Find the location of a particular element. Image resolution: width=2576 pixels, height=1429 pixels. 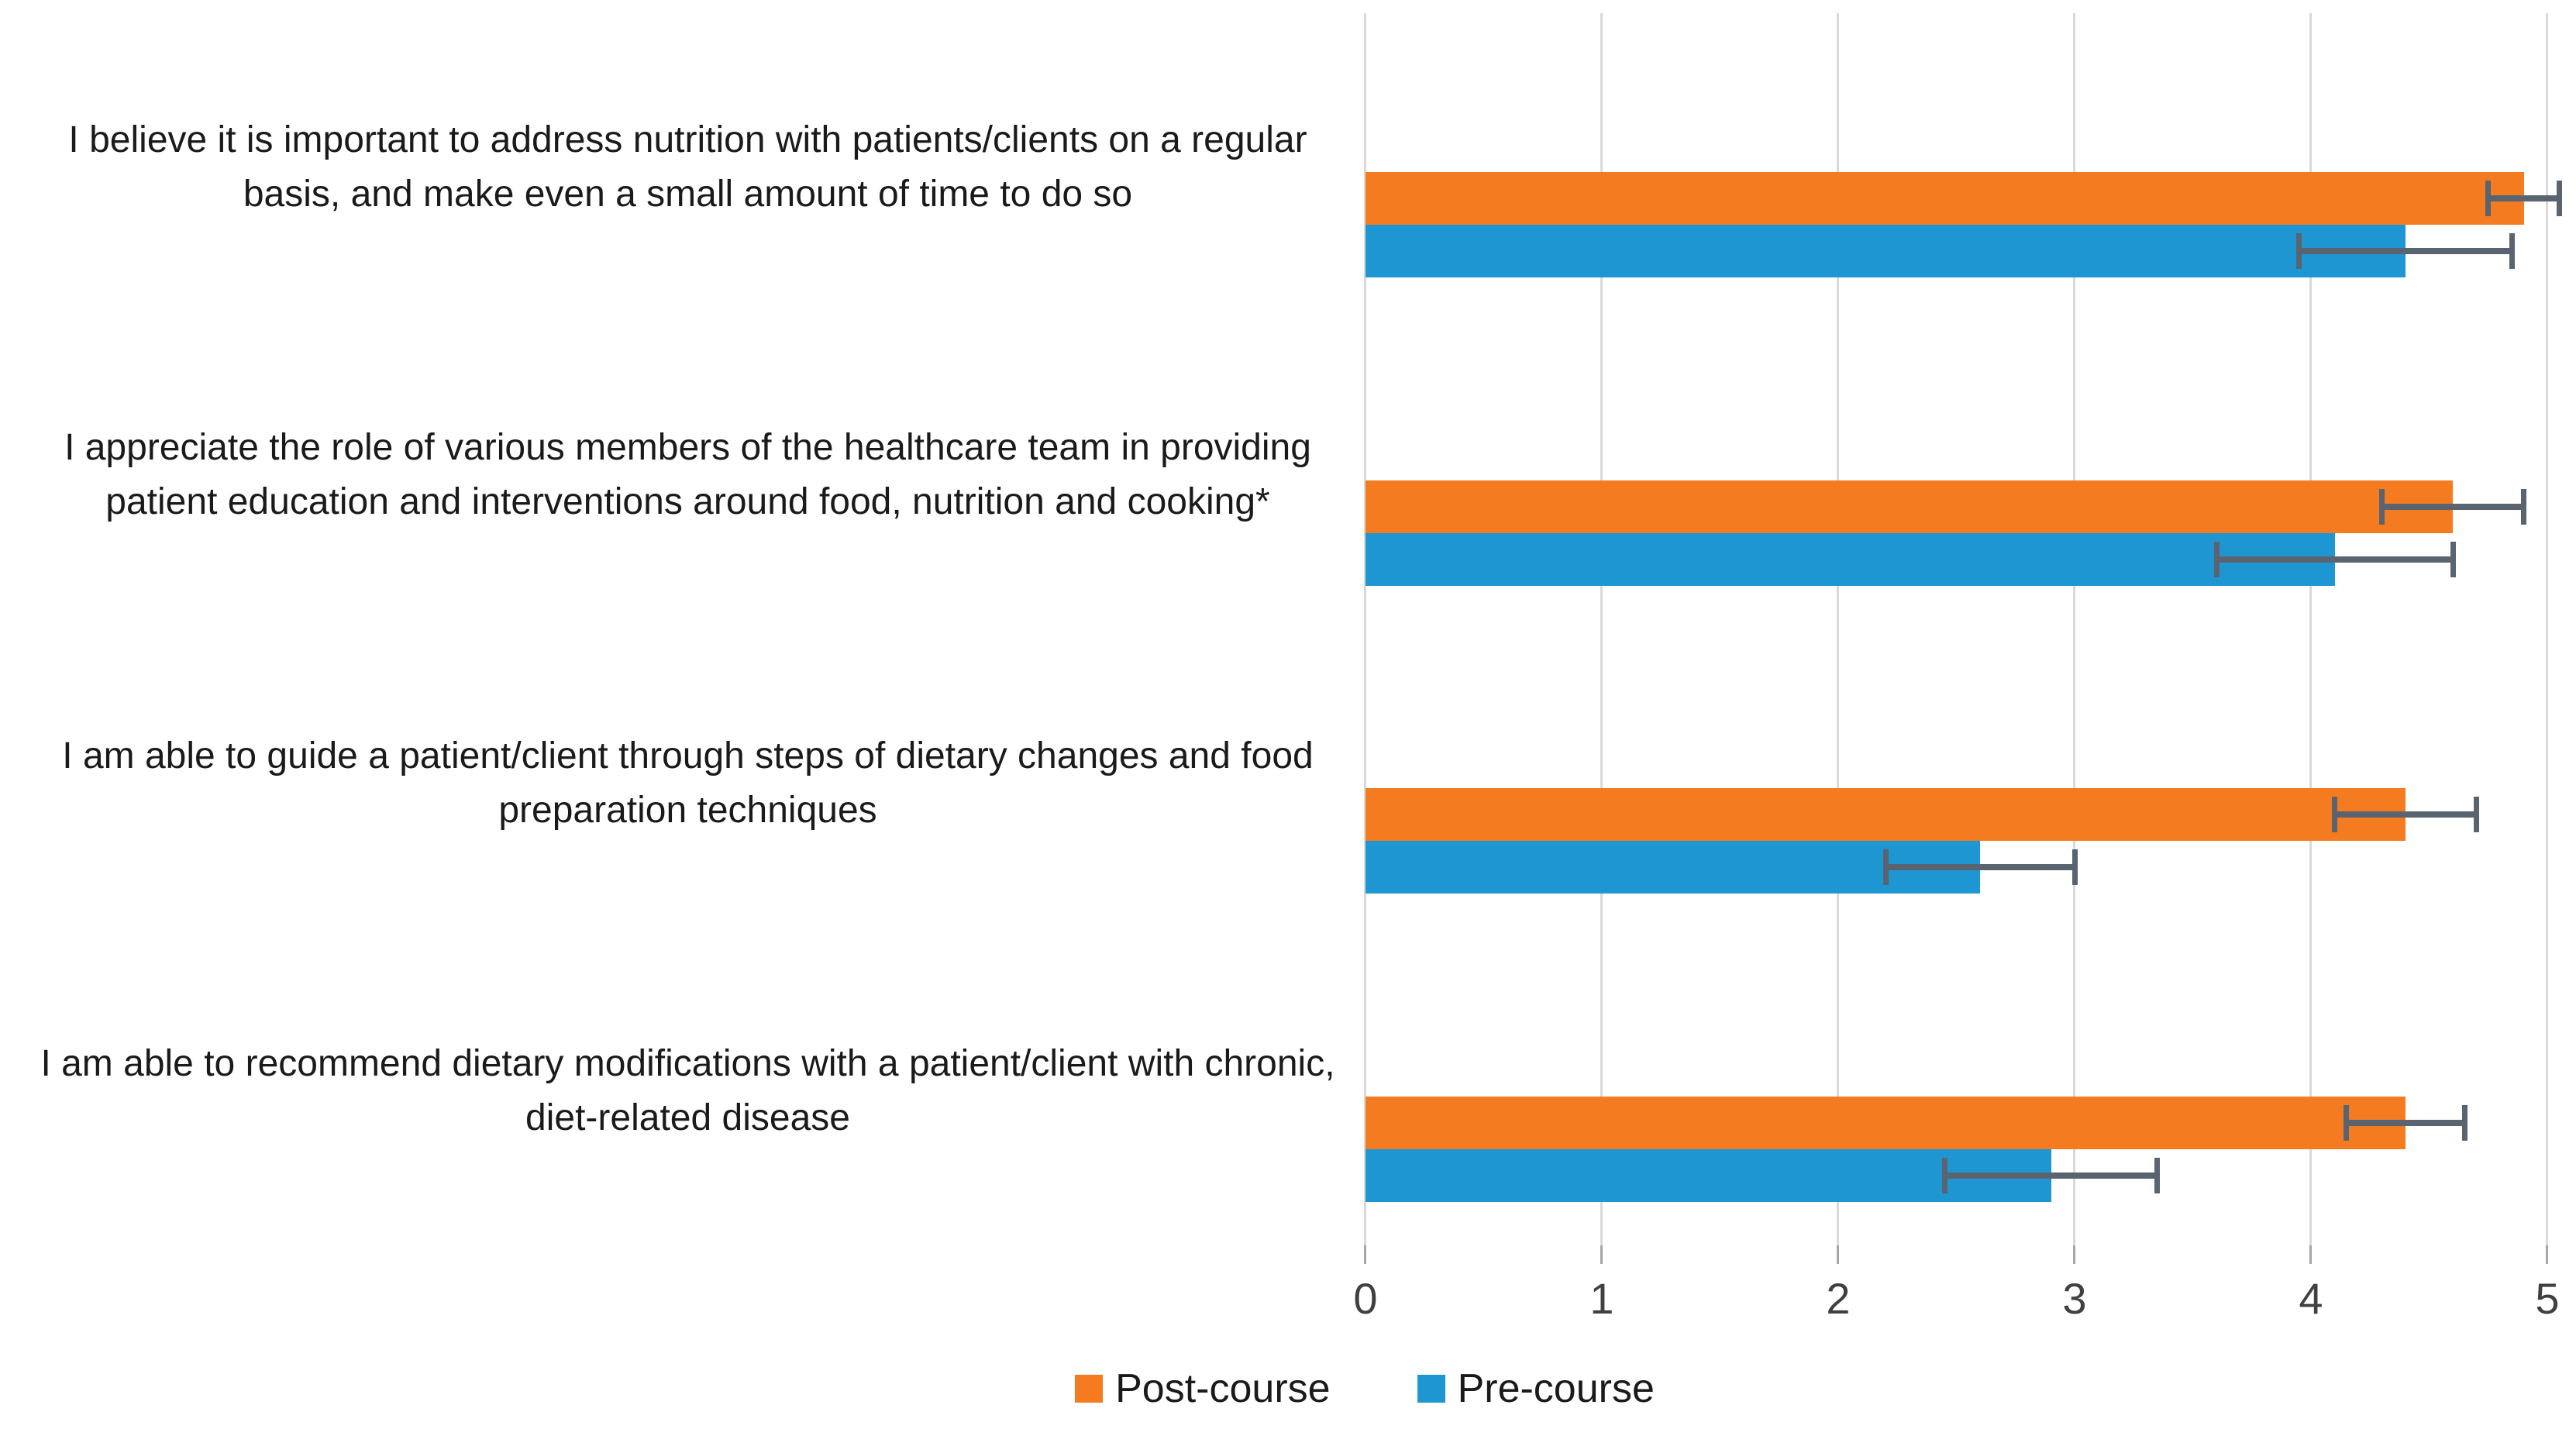

x-axis-tick-label: 4 is located at coordinates (2311, 1298).